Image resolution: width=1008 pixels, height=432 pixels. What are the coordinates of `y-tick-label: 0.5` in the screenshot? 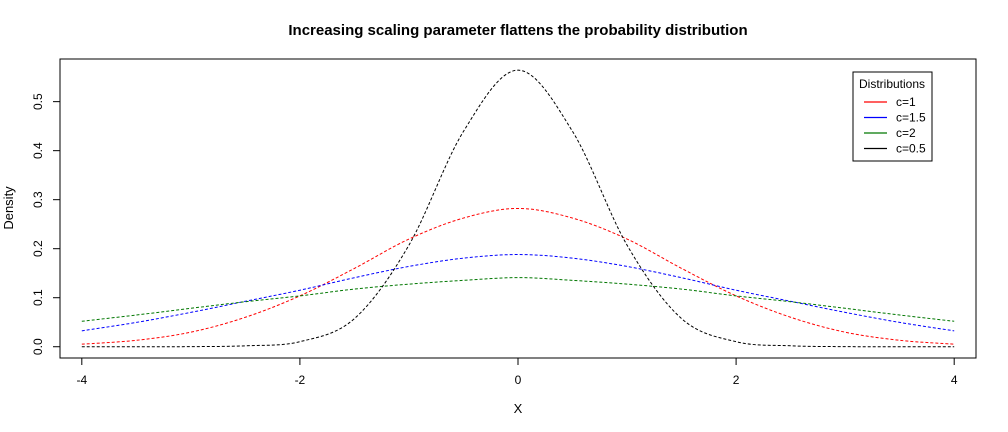 It's located at (38, 101).